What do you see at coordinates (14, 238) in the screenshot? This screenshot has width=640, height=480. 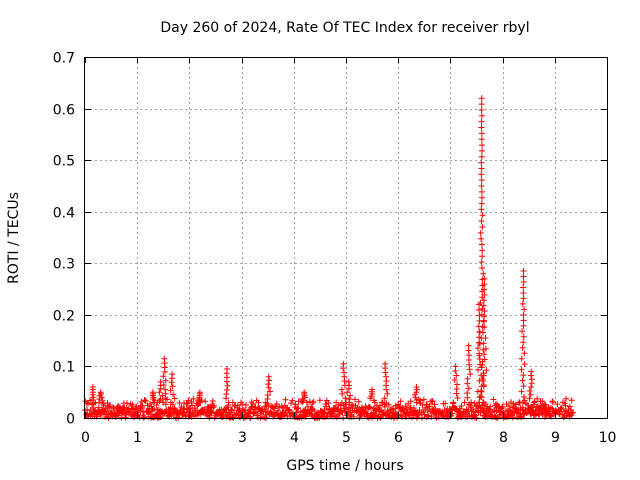 I see `y-axis-title: ROTI / TECUs` at bounding box center [14, 238].